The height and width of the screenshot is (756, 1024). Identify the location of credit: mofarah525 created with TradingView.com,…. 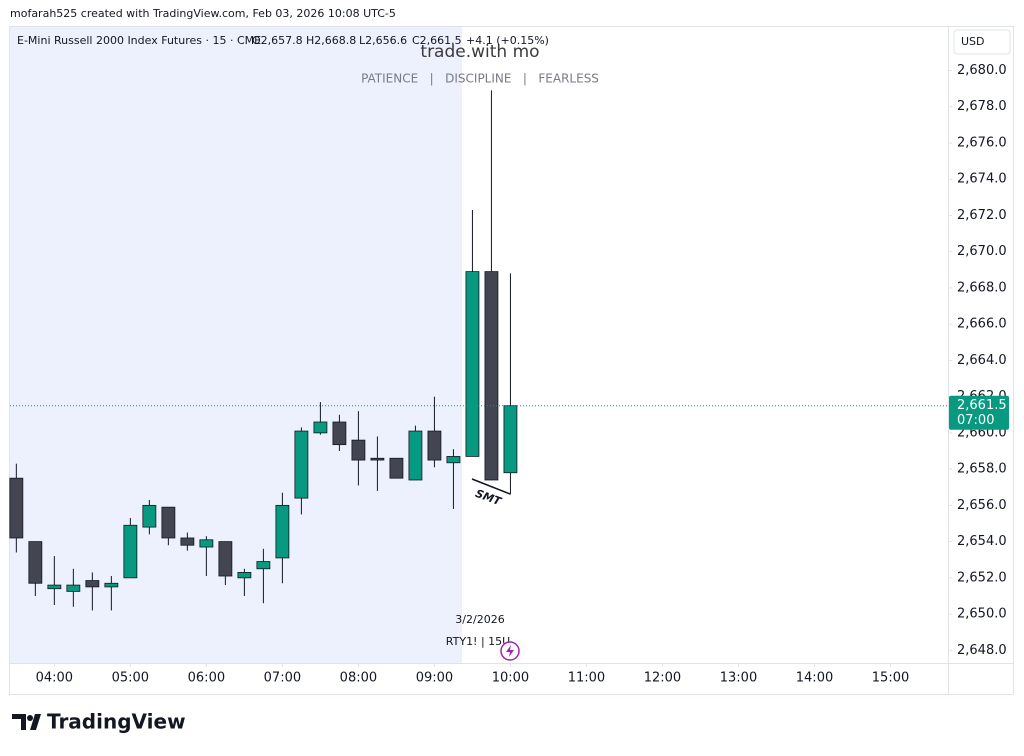
(203, 13).